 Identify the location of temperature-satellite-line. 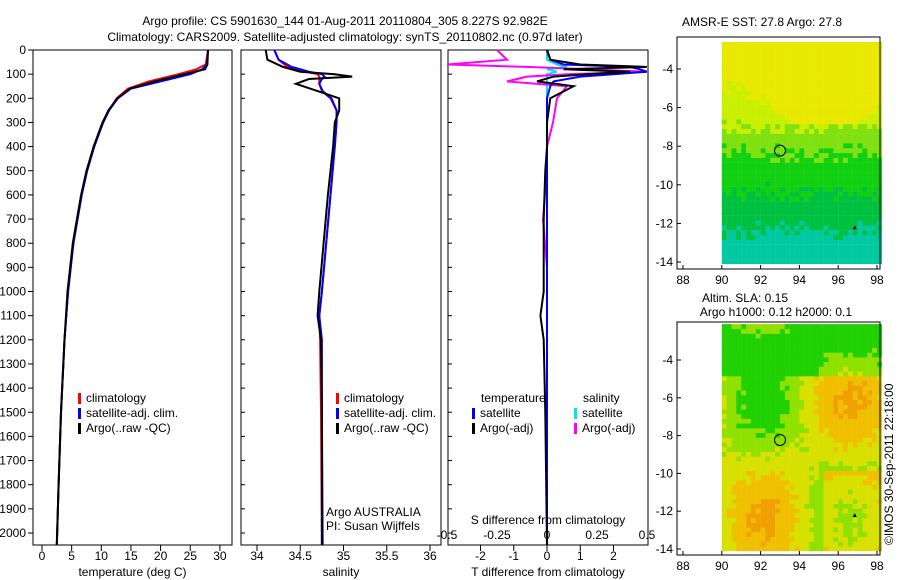
(132, 297).